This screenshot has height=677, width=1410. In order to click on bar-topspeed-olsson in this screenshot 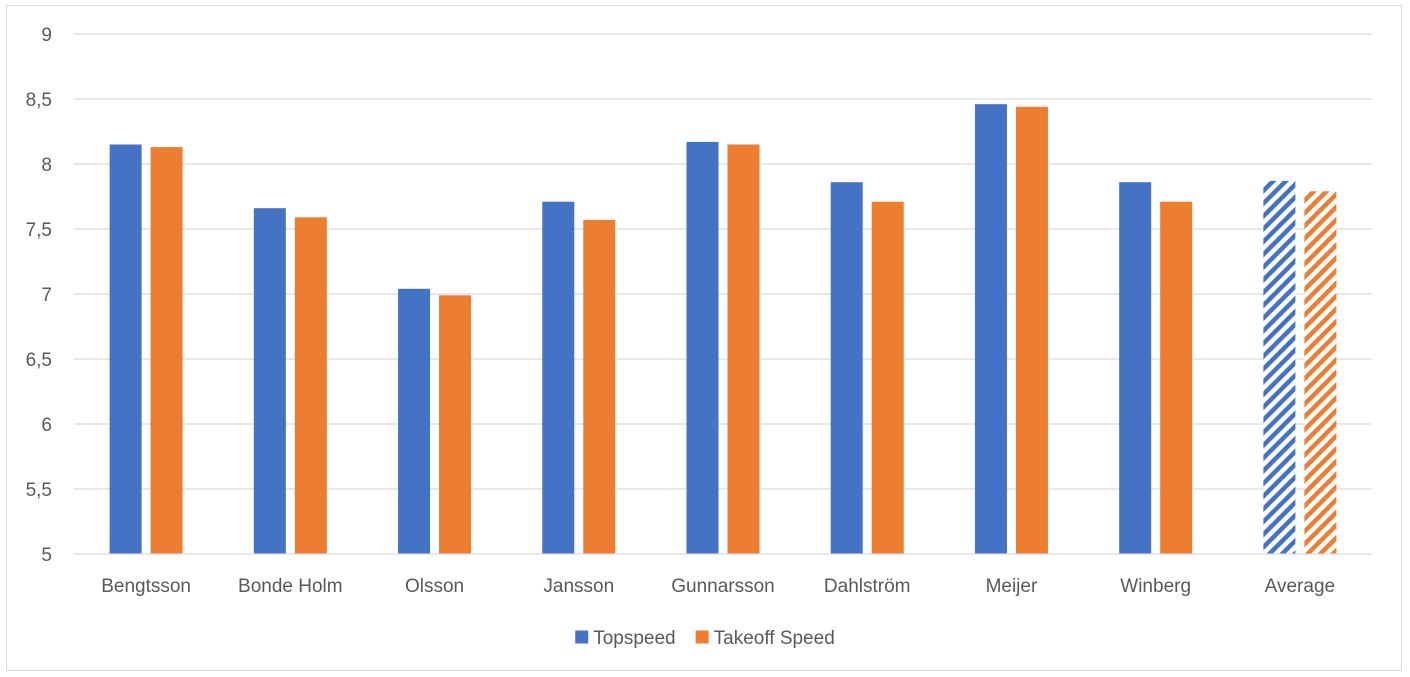, I will do `click(414, 421)`.